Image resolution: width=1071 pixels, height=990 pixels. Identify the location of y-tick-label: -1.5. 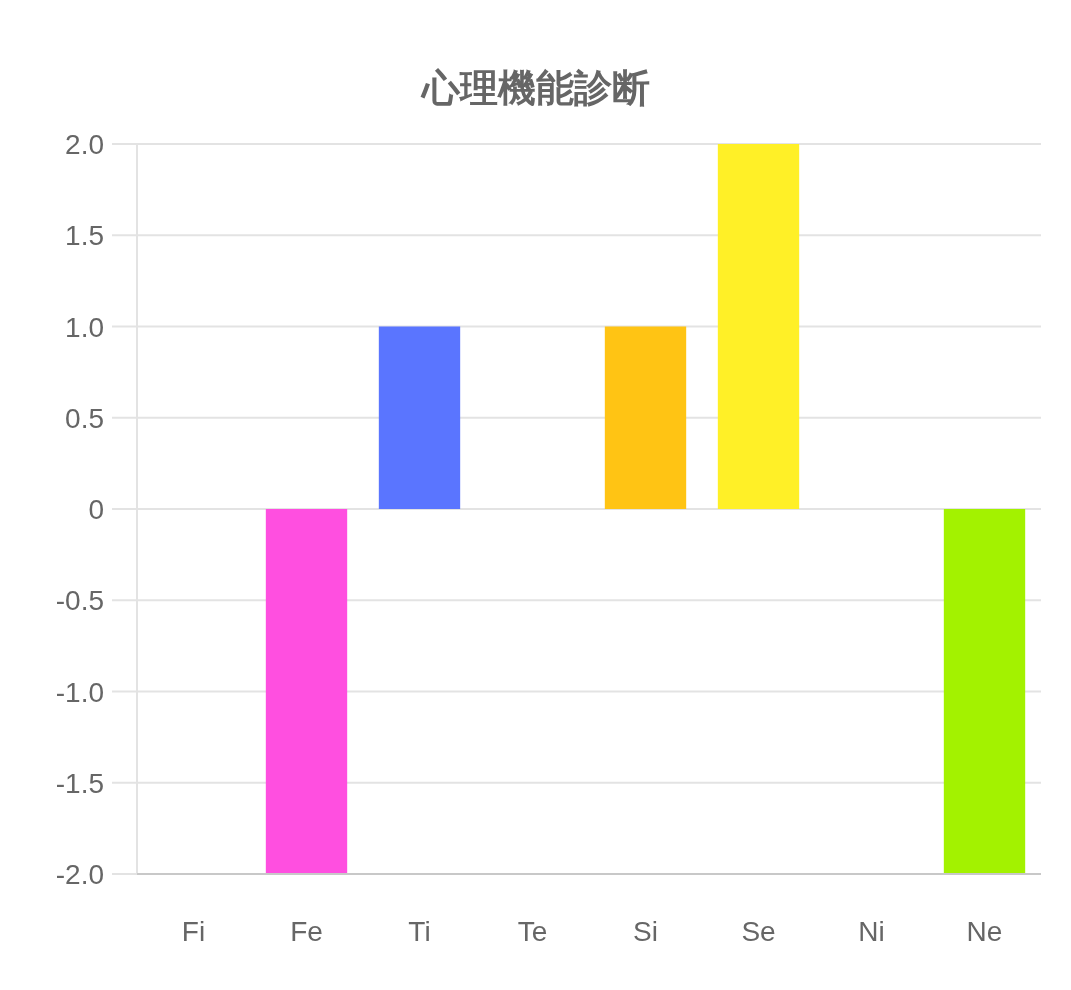
(79, 783).